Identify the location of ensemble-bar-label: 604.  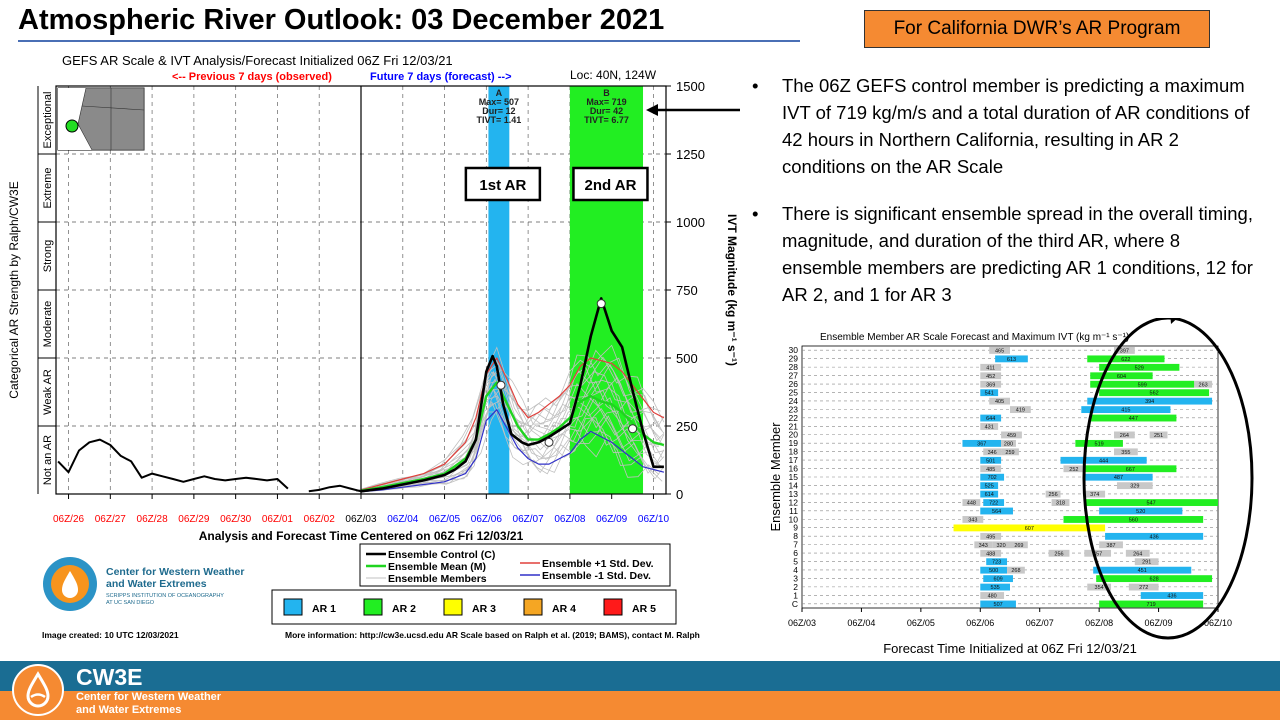
(1121, 377).